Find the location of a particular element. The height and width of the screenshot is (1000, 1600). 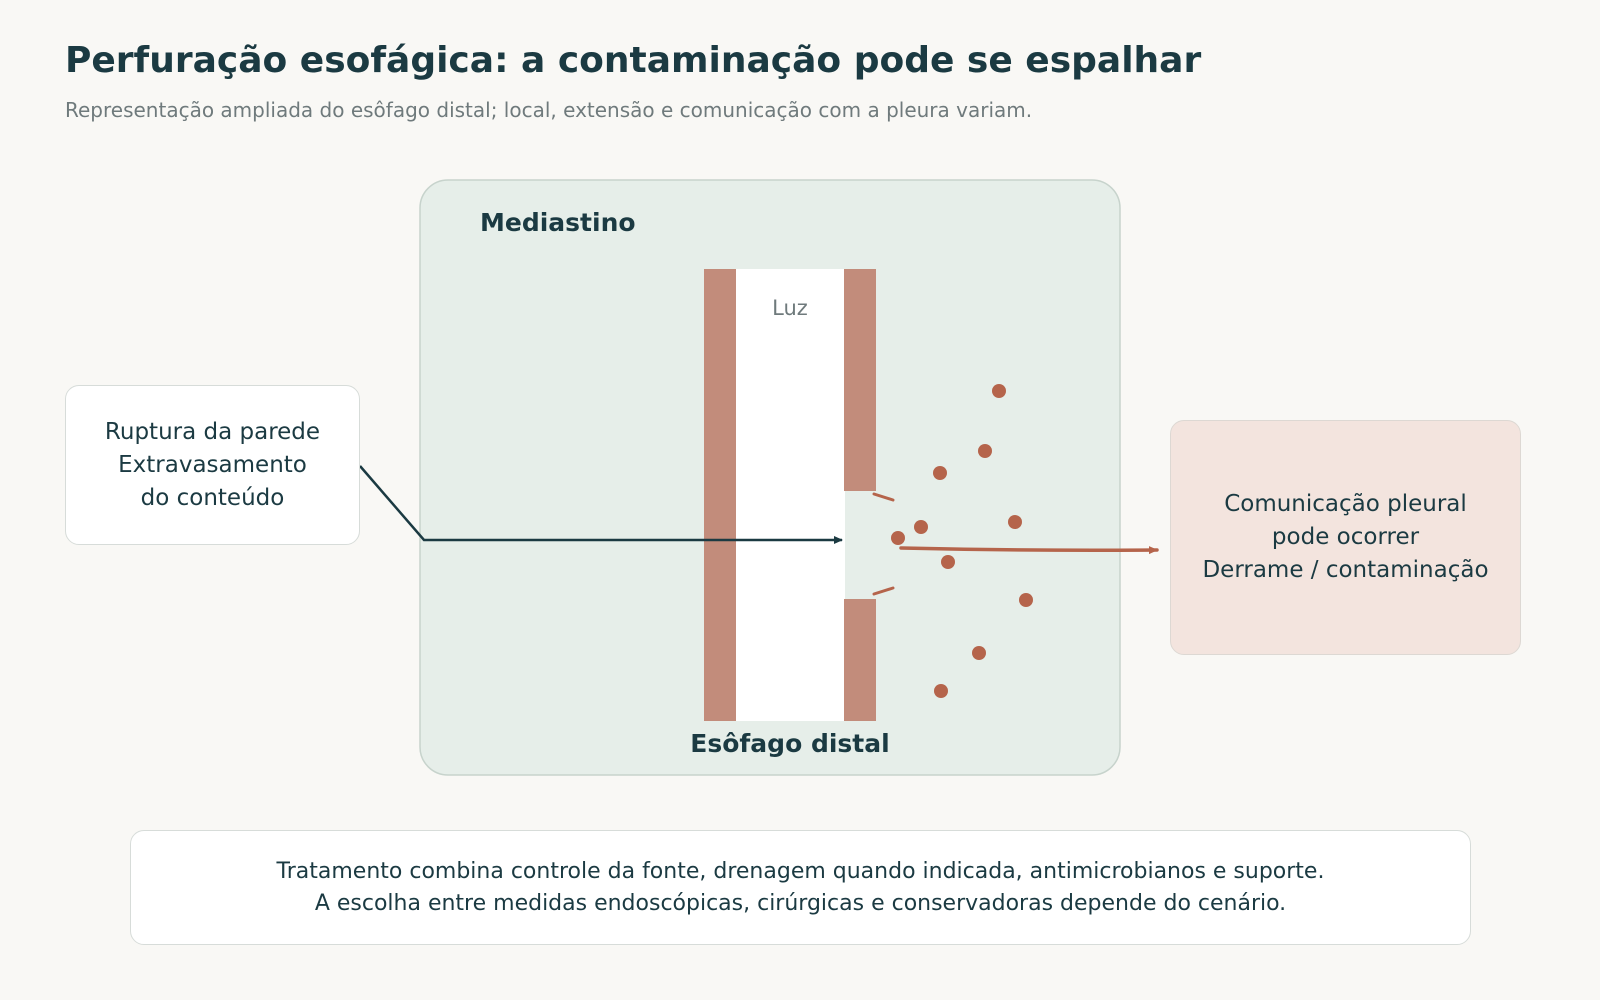

rupture-callout-line: Extravasamento is located at coordinates (212, 464).